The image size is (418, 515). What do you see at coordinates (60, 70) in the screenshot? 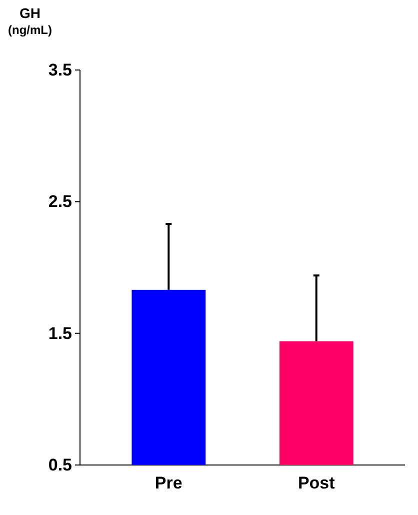
I see `y-tick-label: 3.5` at bounding box center [60, 70].